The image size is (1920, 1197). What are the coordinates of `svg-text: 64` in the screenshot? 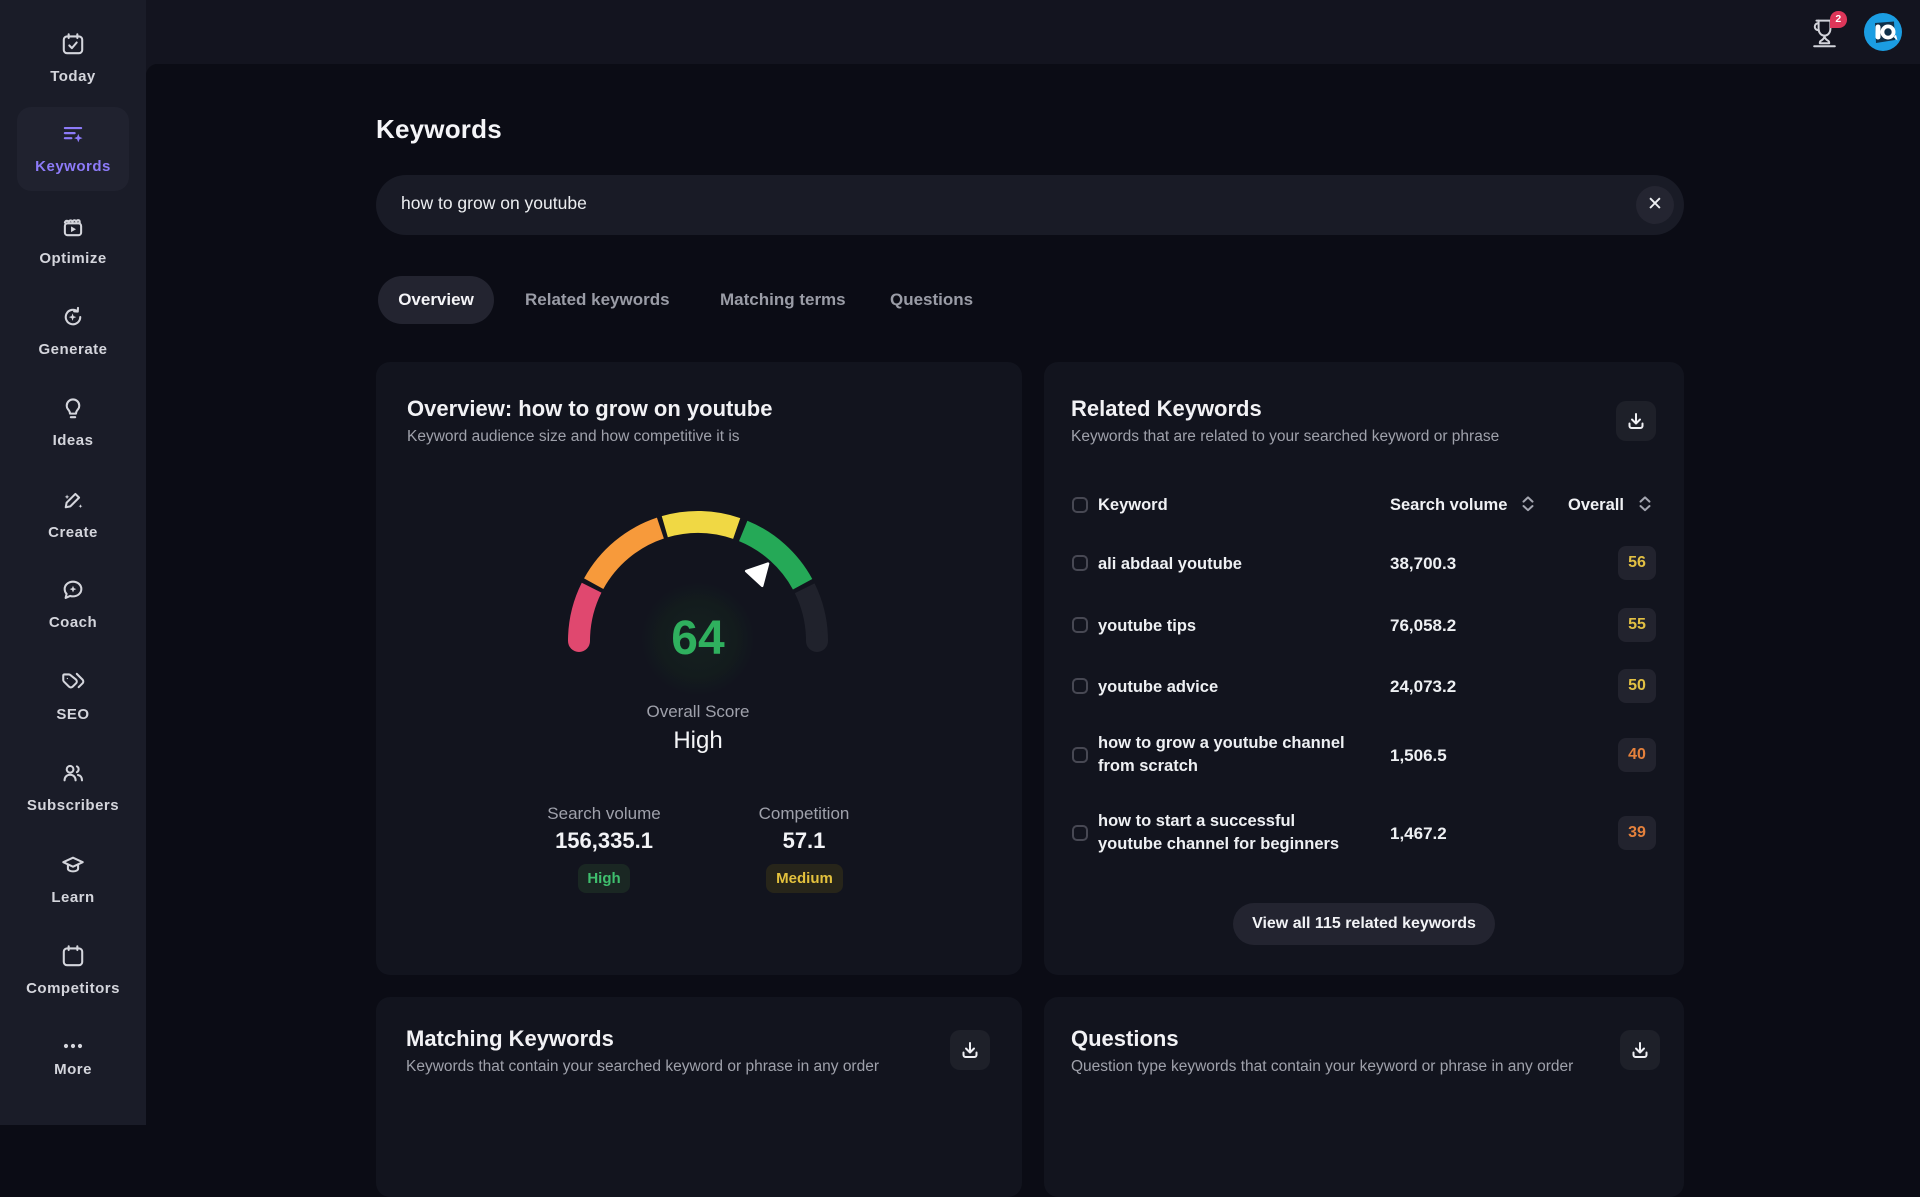 It's located at (698, 638).